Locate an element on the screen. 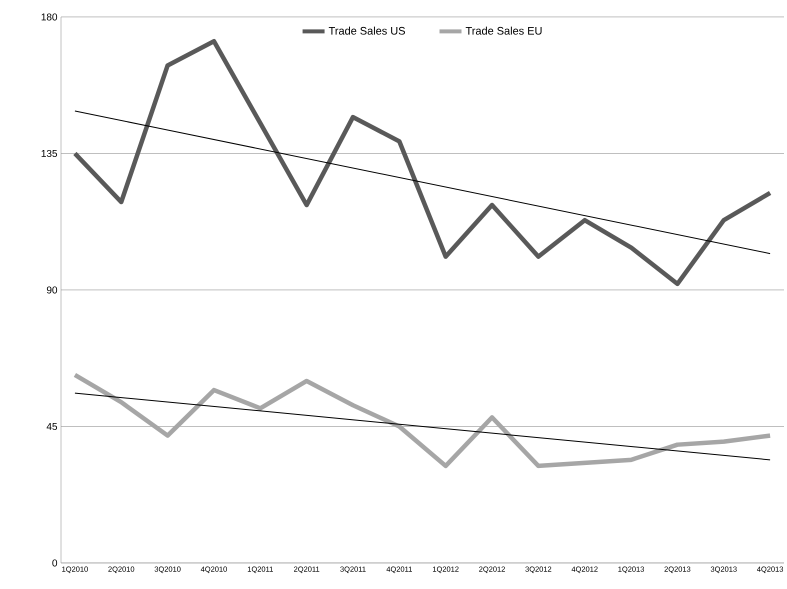 Image resolution: width=787 pixels, height=589 pixels. y-tick-label: 90 is located at coordinates (52, 290).